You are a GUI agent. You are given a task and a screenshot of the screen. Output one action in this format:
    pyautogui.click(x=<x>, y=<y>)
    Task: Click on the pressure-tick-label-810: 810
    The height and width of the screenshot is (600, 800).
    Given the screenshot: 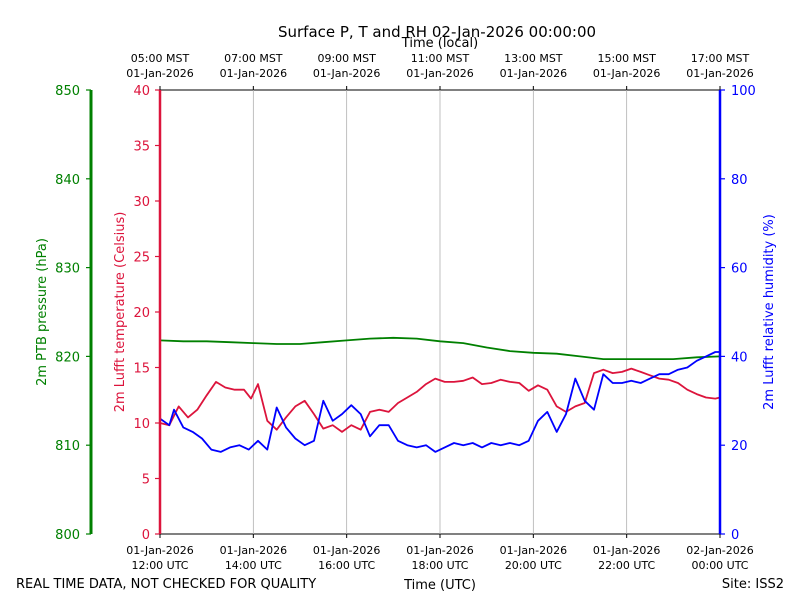 What is the action you would take?
    pyautogui.click(x=67, y=446)
    